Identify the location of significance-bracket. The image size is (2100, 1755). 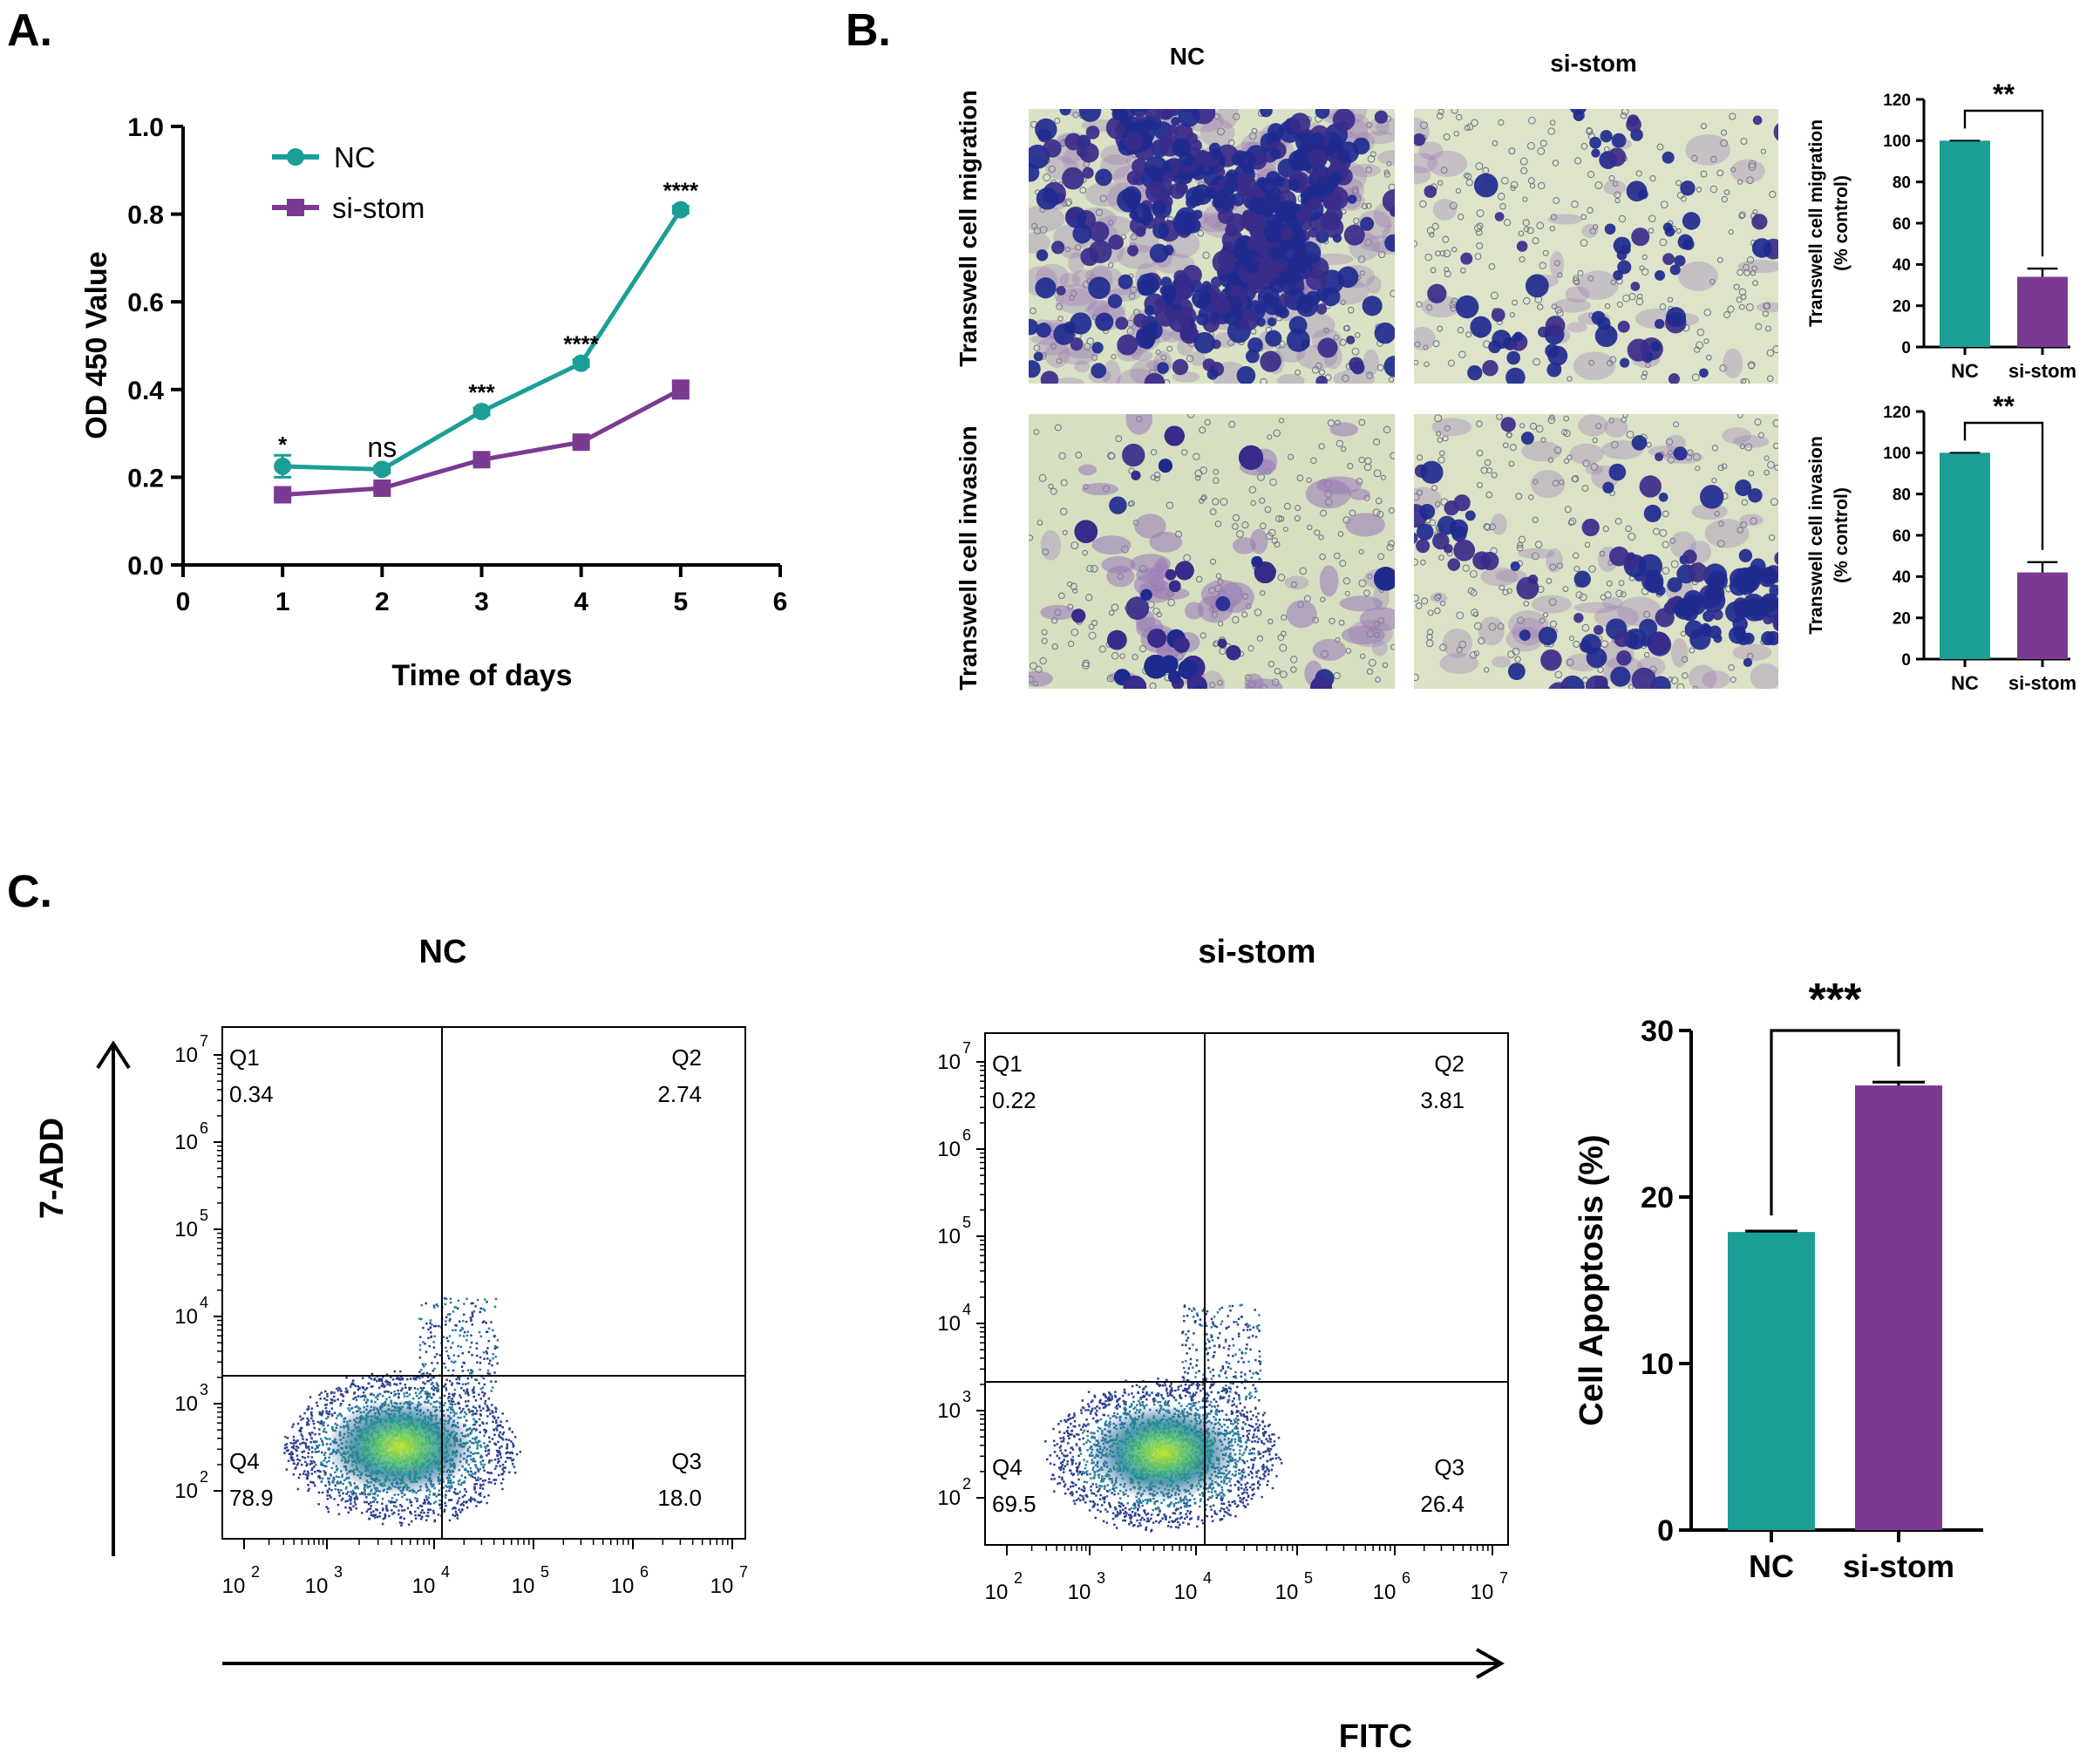
(2004, 485).